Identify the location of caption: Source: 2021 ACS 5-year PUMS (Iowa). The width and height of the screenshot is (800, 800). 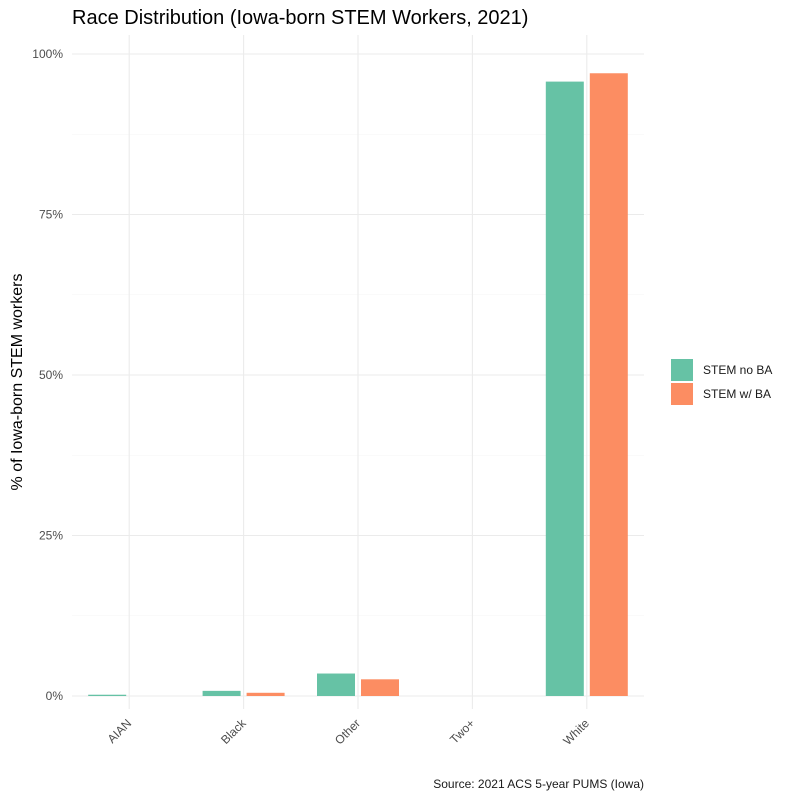
(538, 784).